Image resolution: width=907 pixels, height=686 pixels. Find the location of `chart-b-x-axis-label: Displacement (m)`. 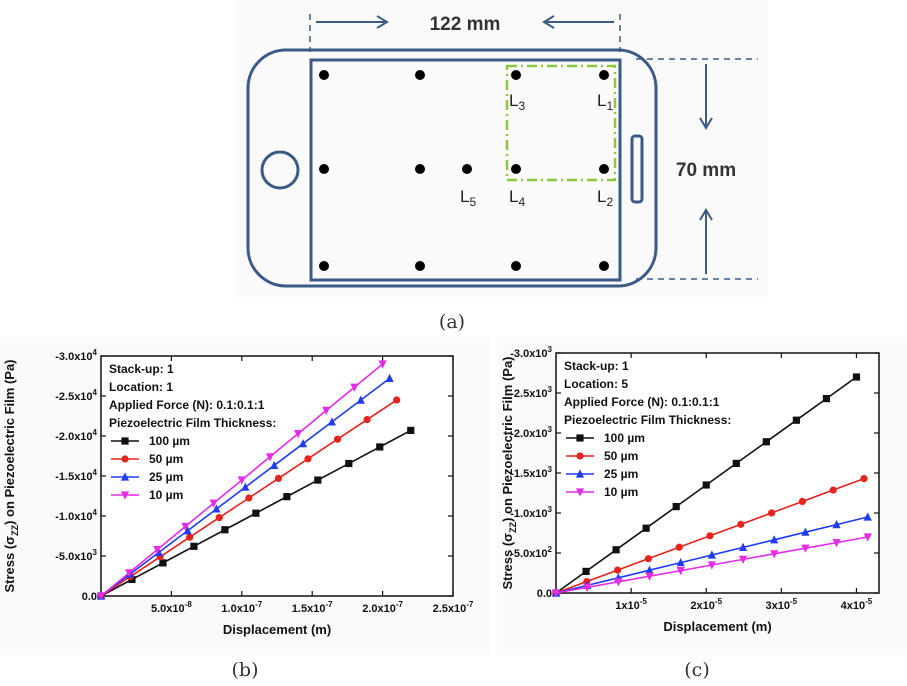

chart-b-x-axis-label: Displacement (m) is located at coordinates (277, 629).